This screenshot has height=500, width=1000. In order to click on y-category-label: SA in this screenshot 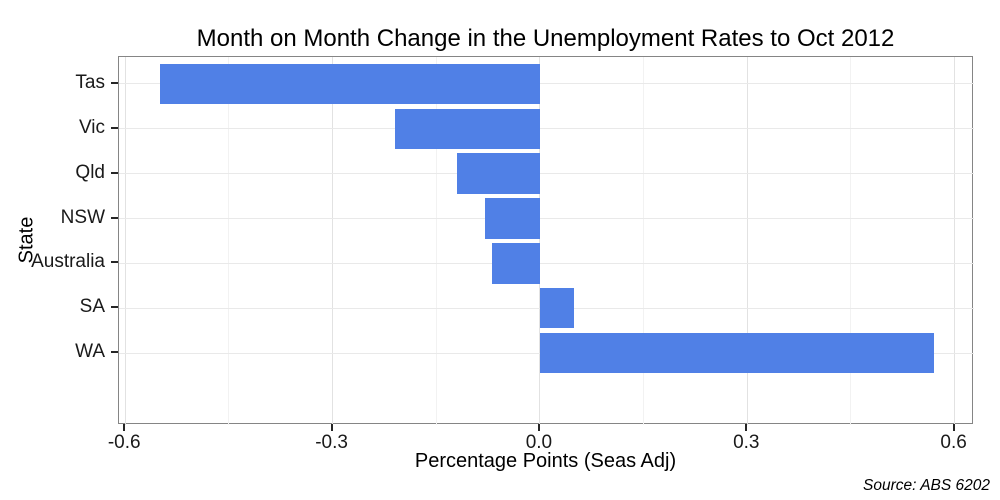, I will do `click(92, 307)`.